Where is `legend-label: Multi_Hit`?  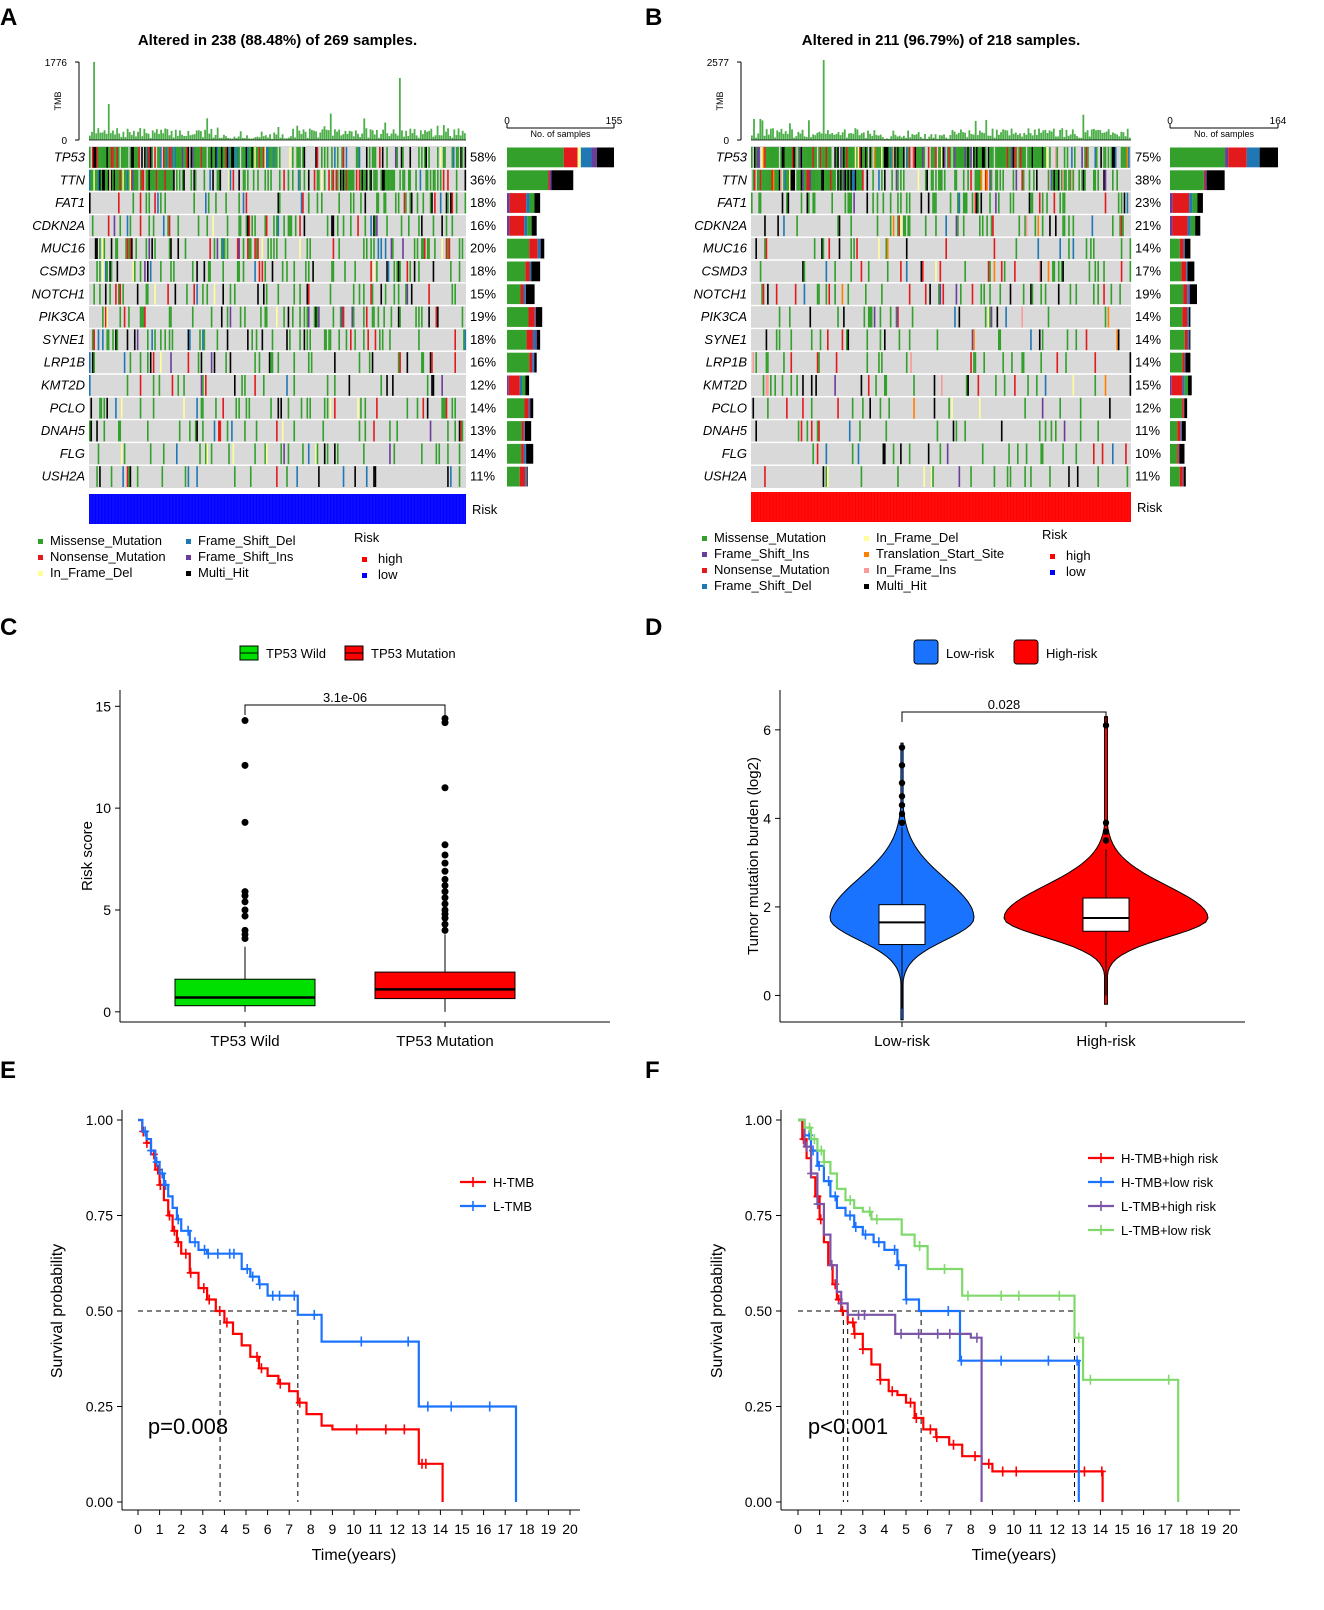
legend-label: Multi_Hit is located at coordinates (901, 585).